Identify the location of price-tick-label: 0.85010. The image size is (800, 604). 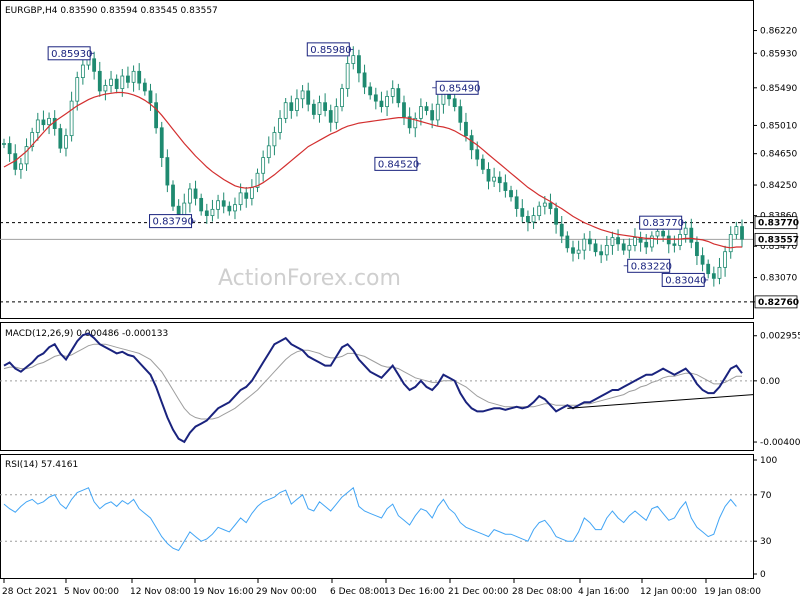
(778, 126).